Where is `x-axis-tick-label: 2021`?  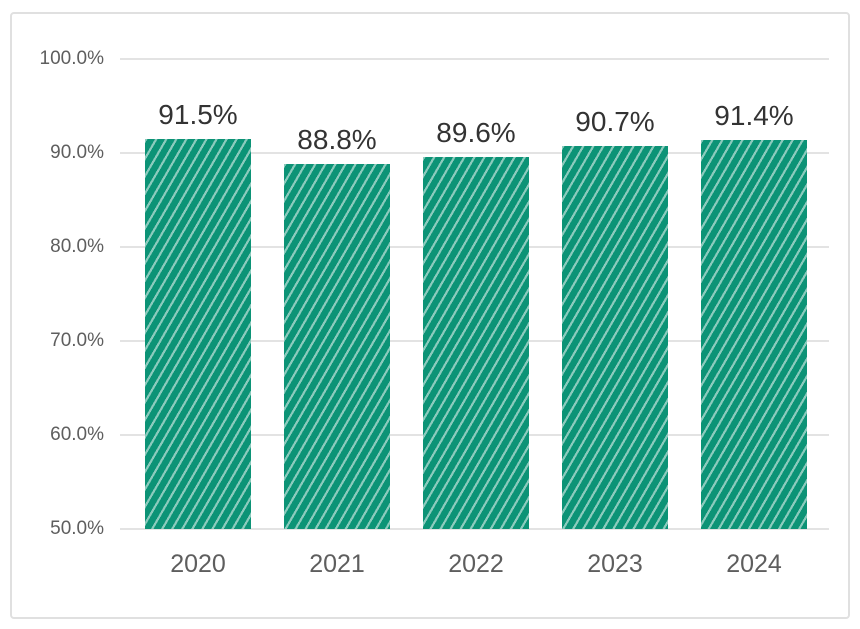
x-axis-tick-label: 2021 is located at coordinates (337, 564).